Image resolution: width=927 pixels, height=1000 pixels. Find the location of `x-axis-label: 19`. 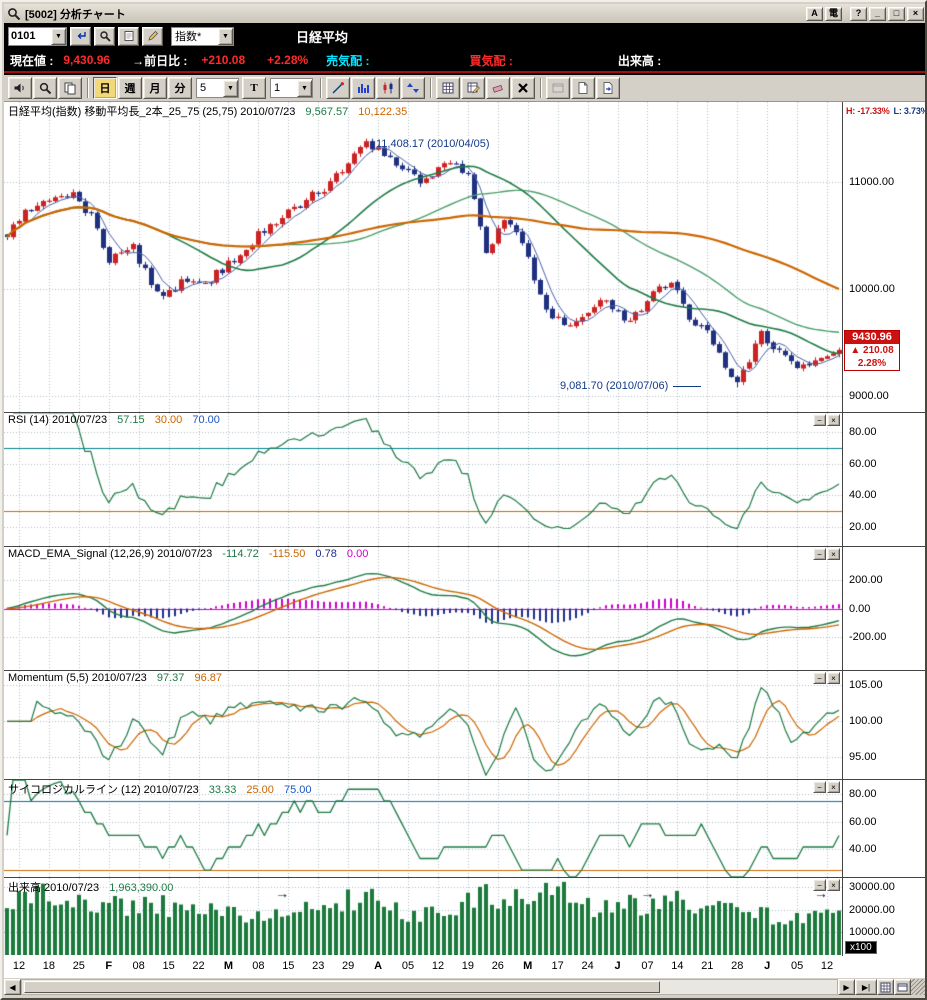

x-axis-label: 19 is located at coordinates (468, 966).